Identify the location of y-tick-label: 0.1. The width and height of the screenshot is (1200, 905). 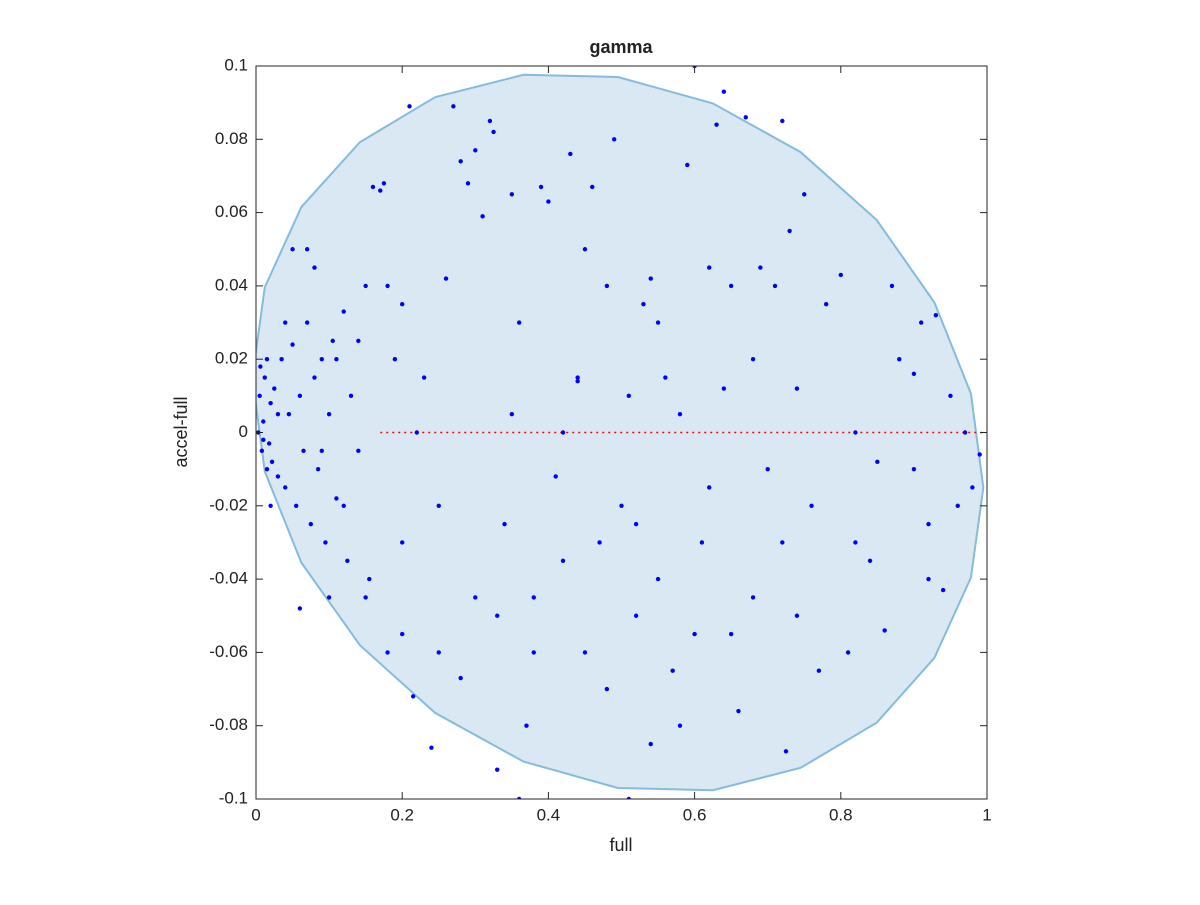
(236, 64).